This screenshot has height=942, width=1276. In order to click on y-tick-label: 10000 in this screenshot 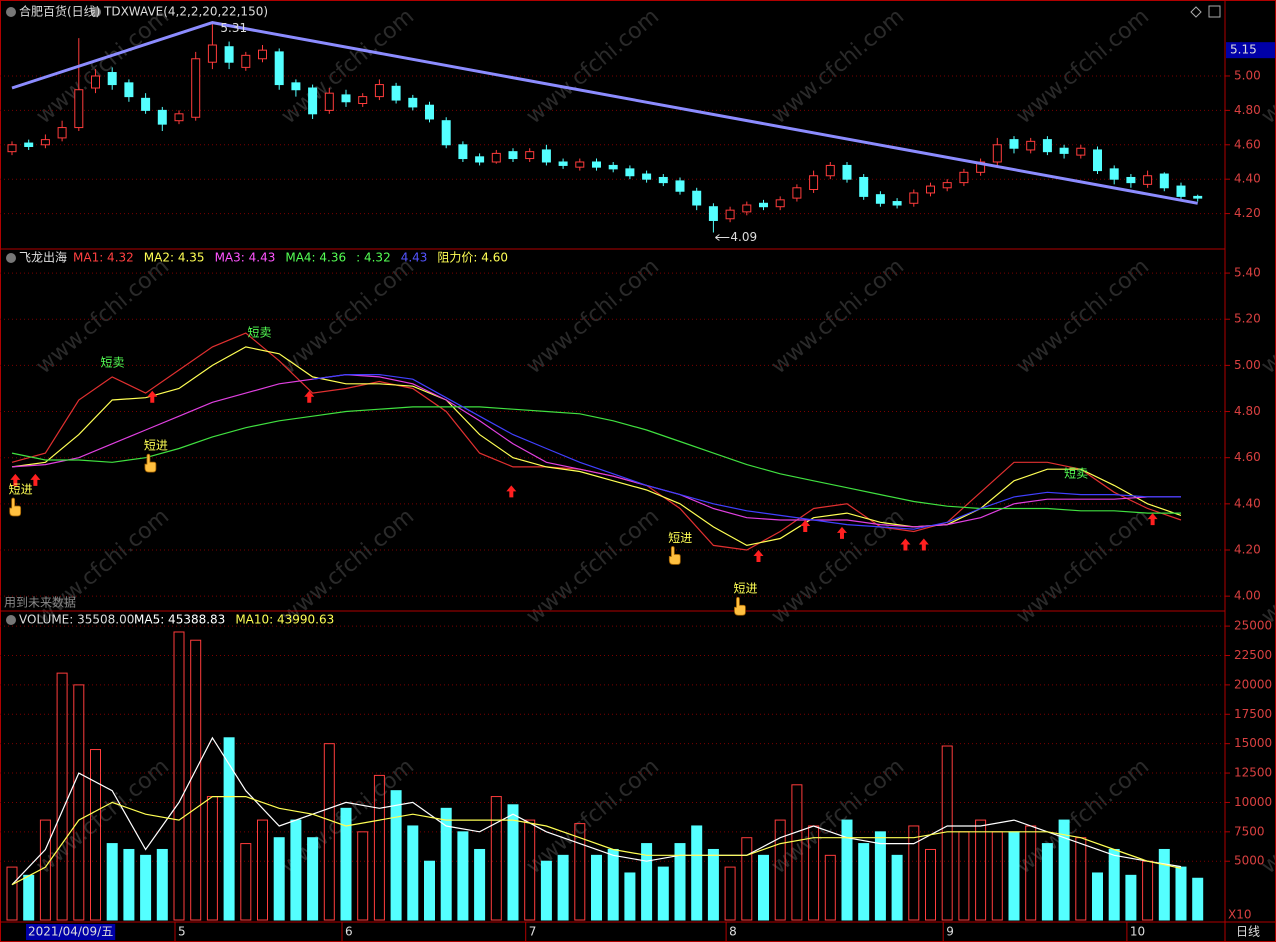, I will do `click(1253, 802)`.